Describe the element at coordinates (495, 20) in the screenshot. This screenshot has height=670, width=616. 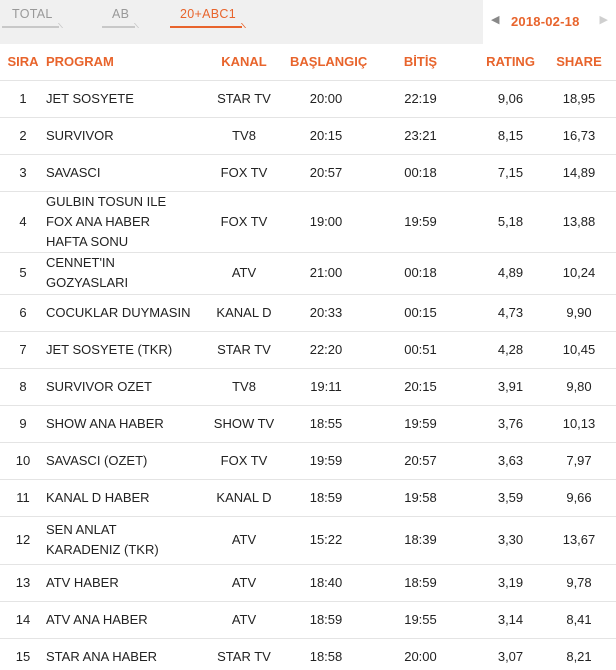
I see `chevron-left-icon: ◀` at that location.